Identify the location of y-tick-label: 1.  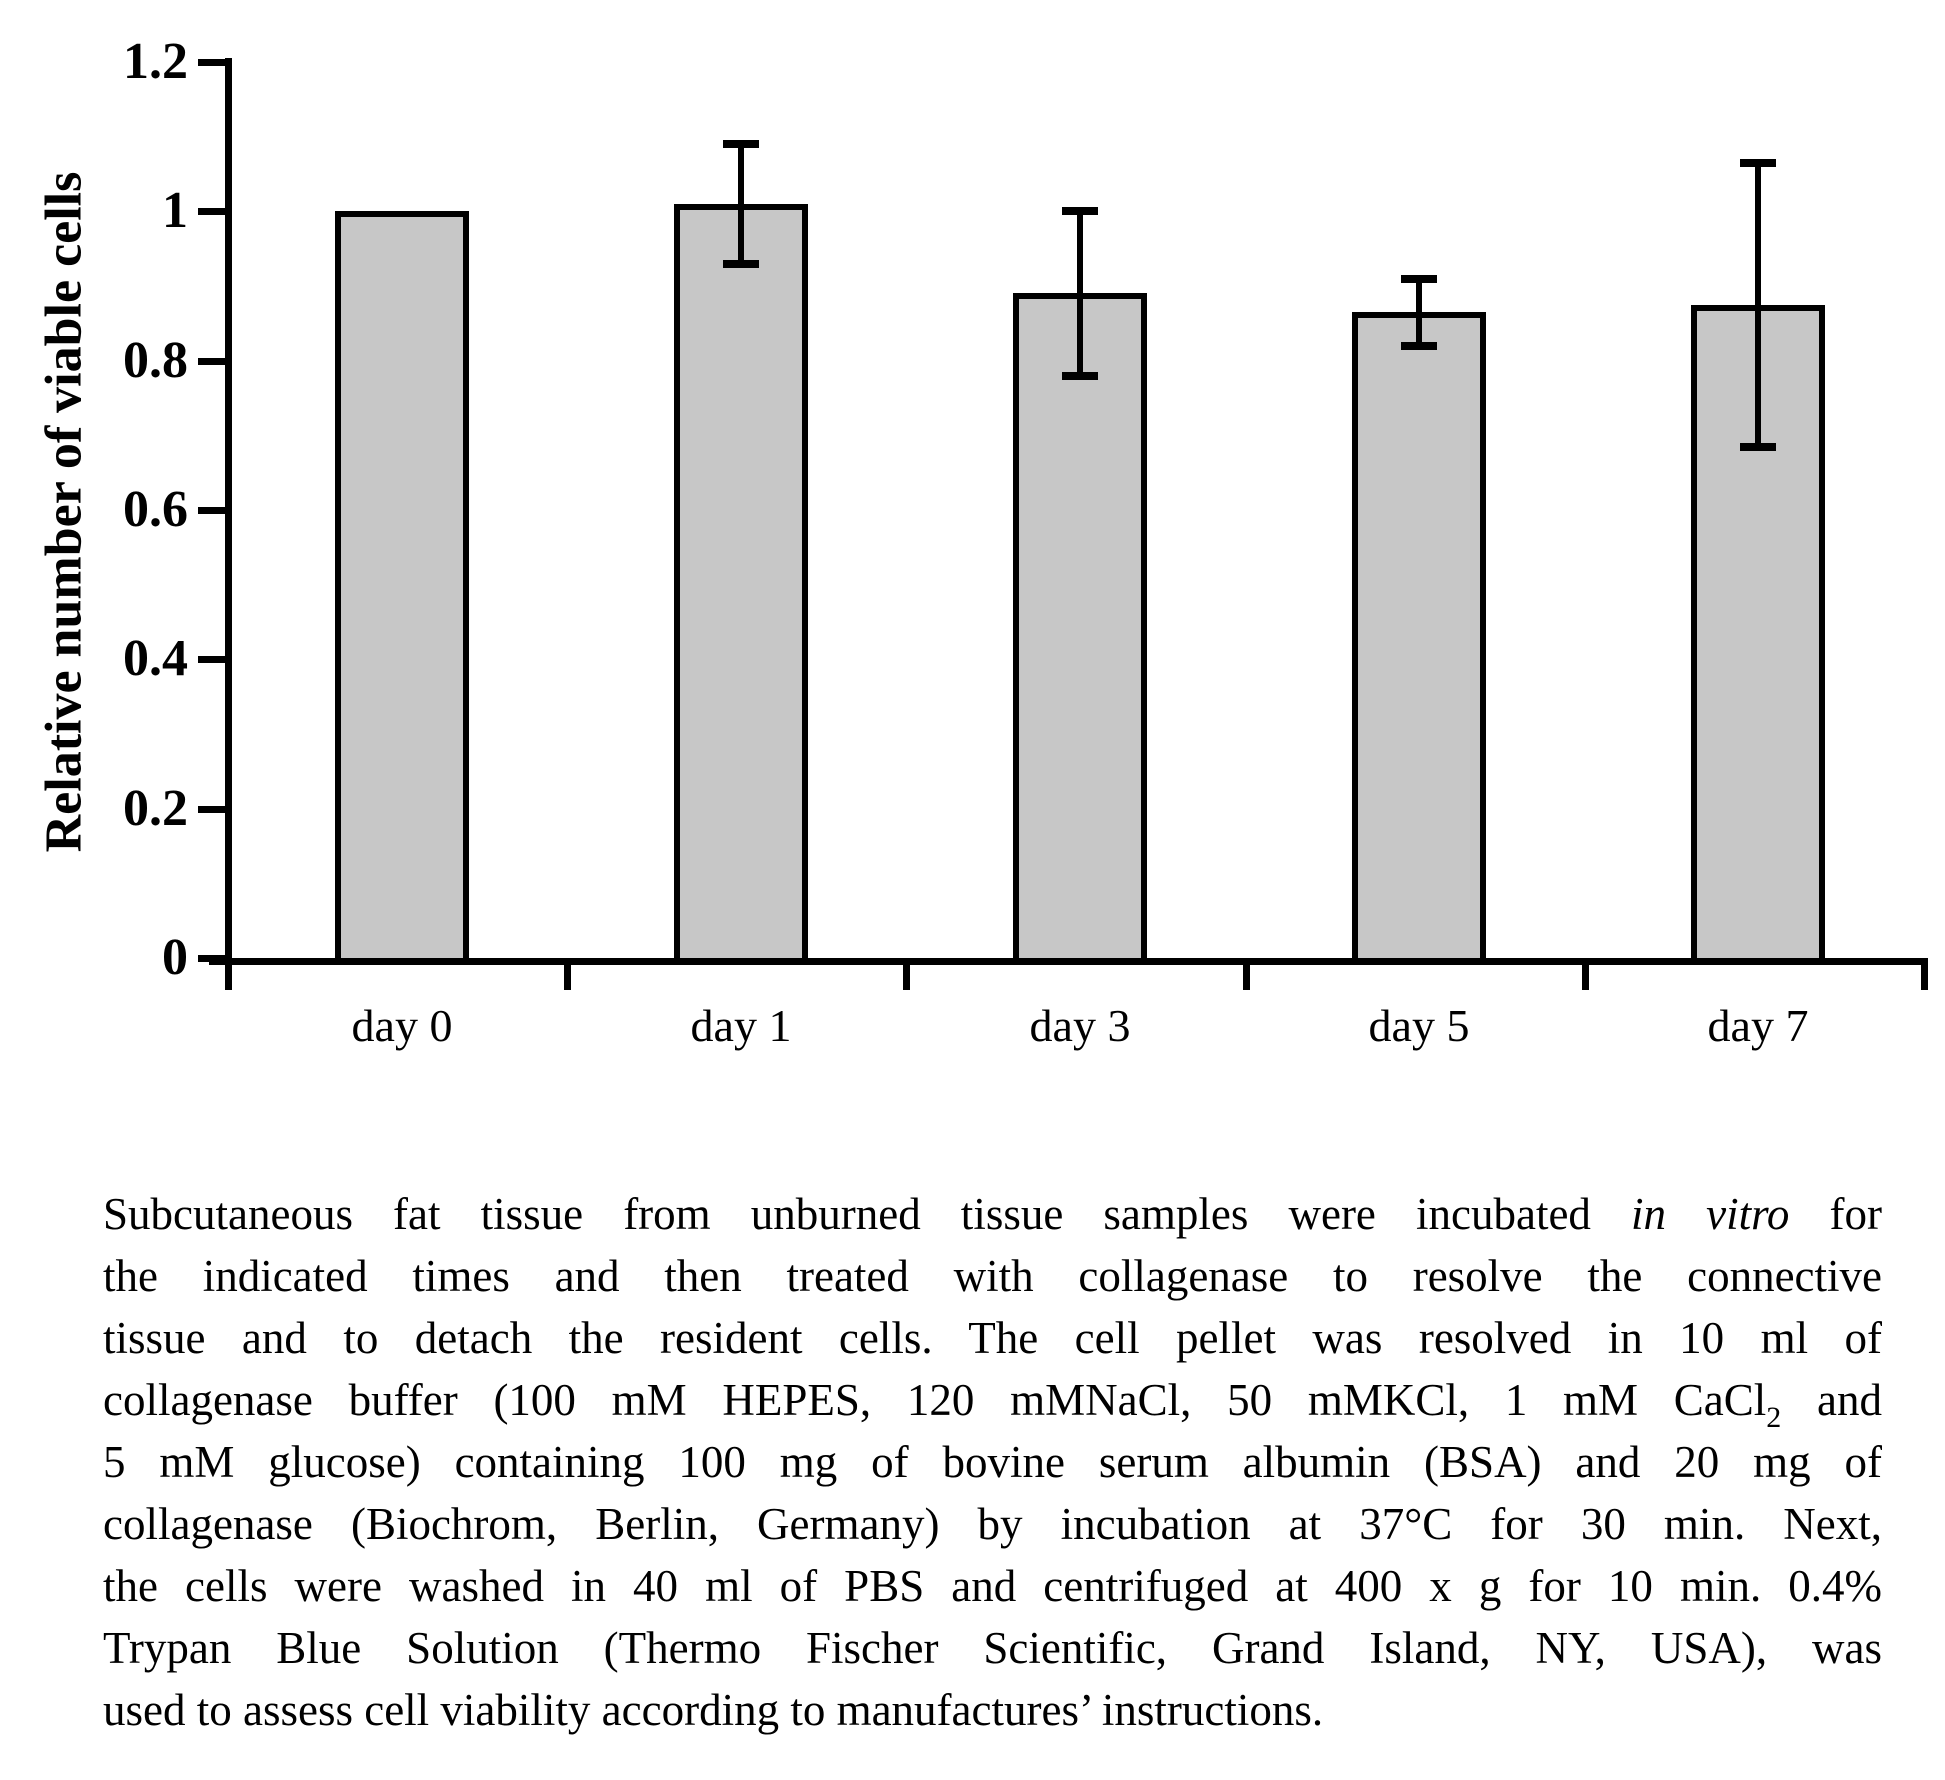
(175, 210).